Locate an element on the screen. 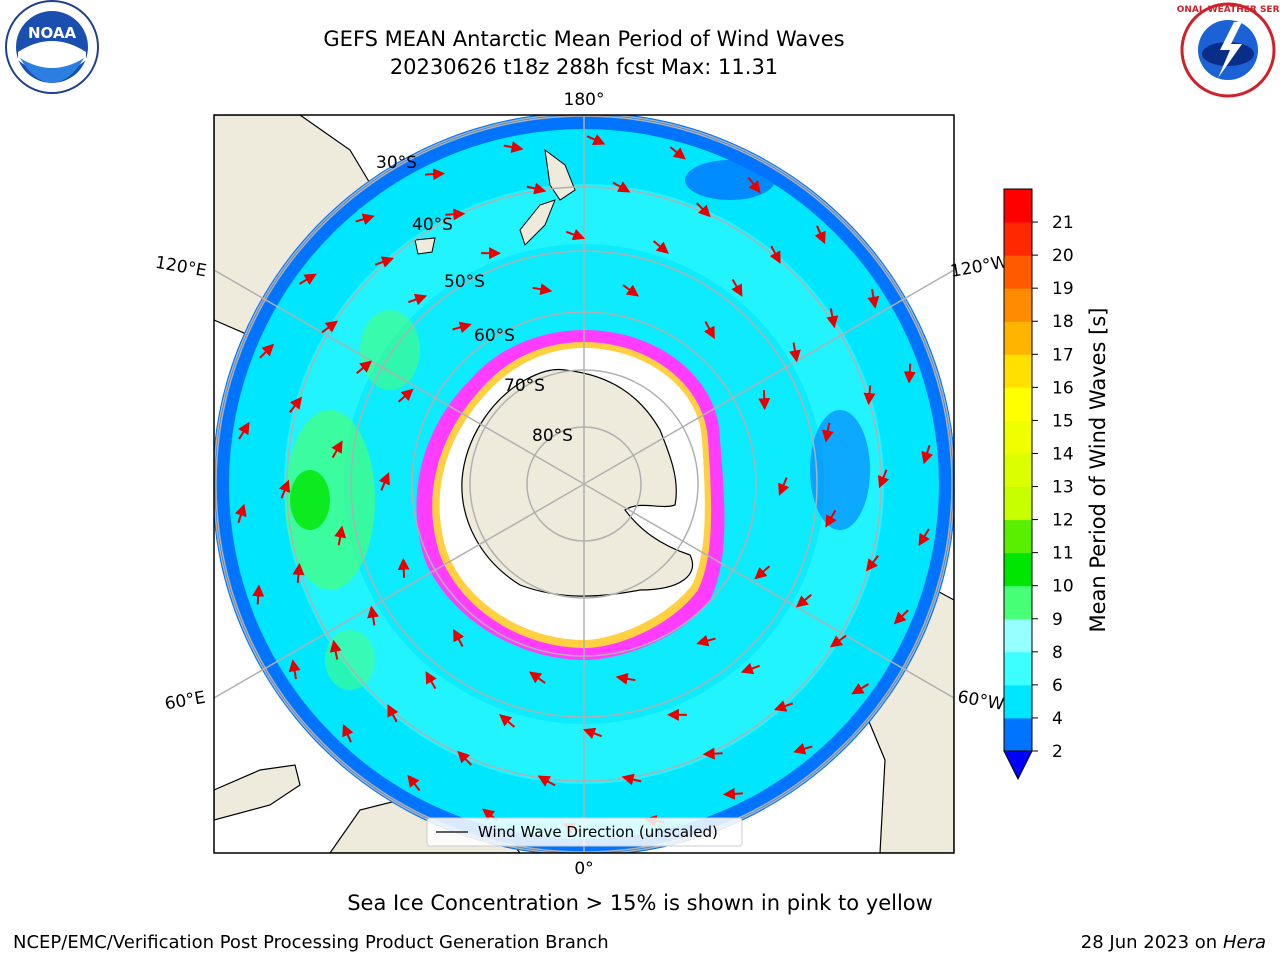  footer-date: 28 Jun 2023 on is located at coordinates (1149, 942).